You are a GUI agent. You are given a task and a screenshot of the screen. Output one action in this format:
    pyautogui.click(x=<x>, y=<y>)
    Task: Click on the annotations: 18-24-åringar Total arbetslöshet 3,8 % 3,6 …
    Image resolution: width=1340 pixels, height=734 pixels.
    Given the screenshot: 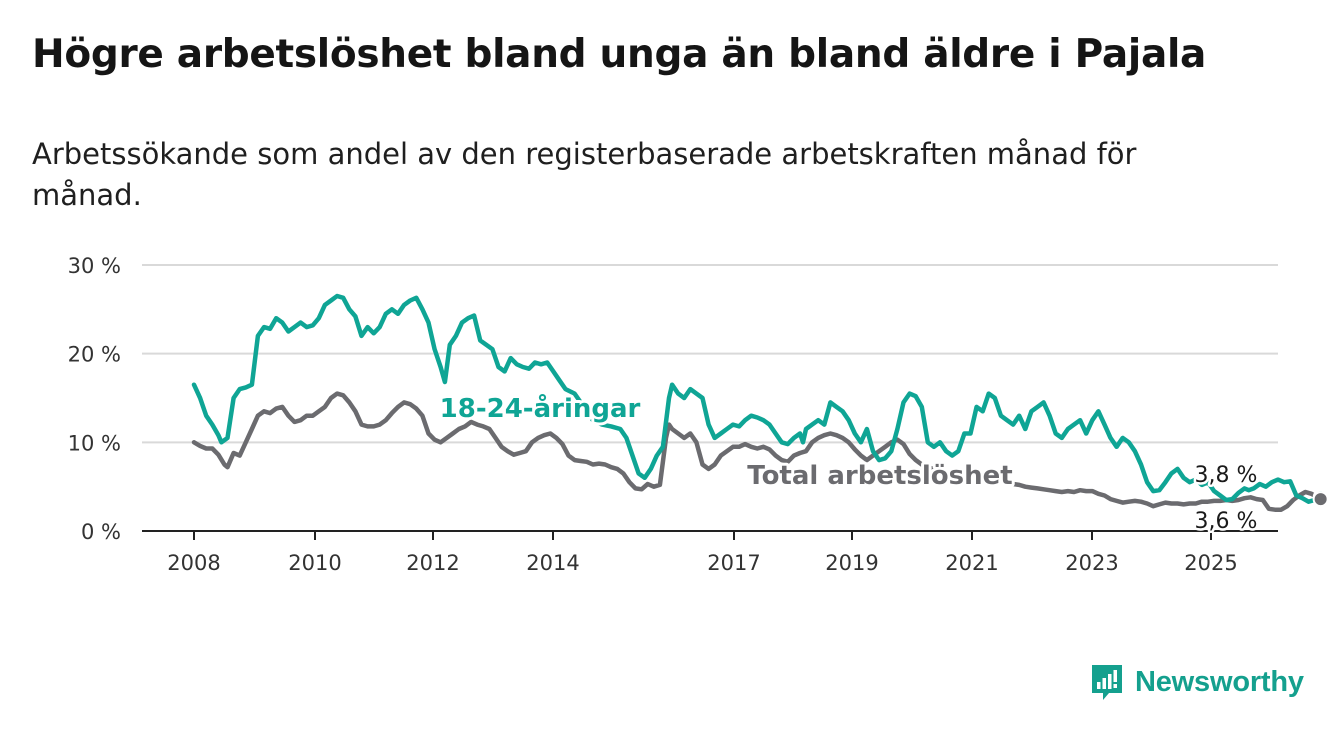 What is the action you would take?
    pyautogui.click(x=883, y=463)
    